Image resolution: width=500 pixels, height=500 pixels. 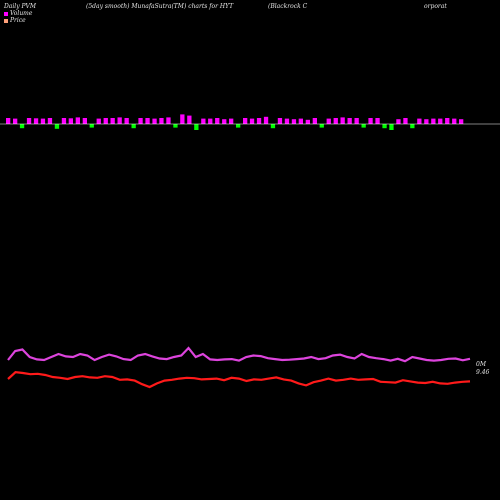 I want to click on volume-value-label: 0M, so click(x=481, y=364).